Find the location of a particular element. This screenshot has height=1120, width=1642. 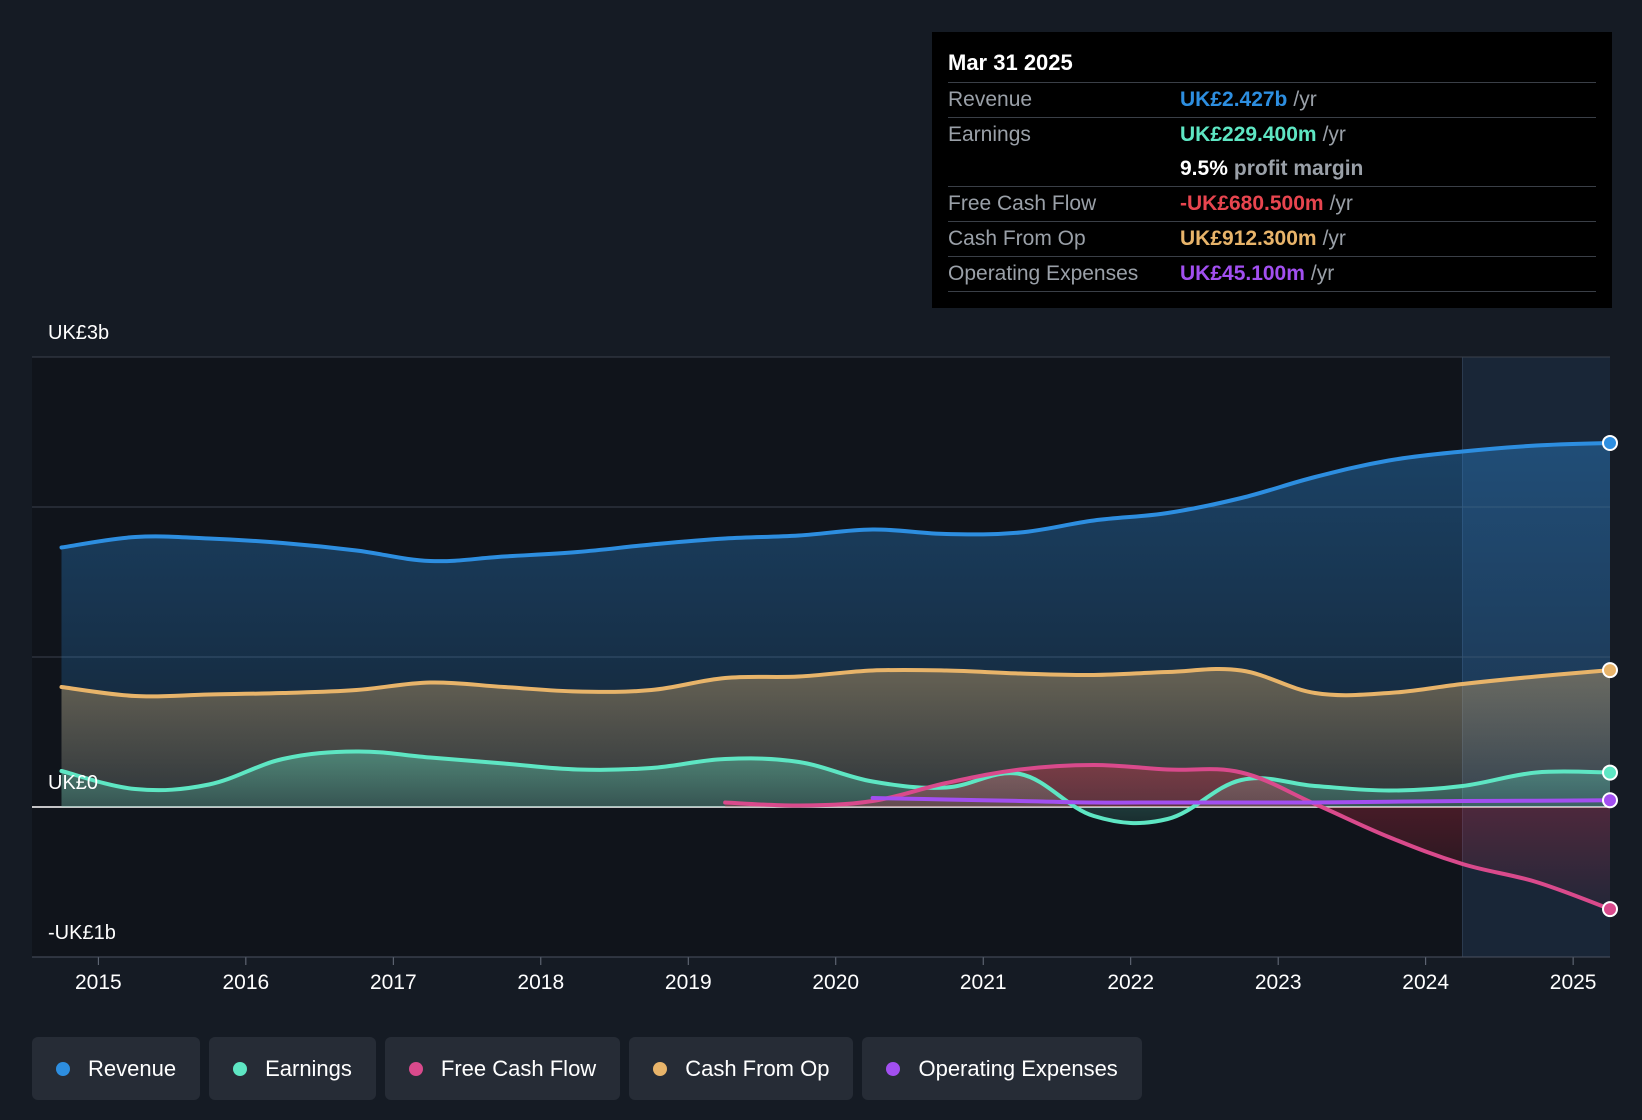

endpoint-cash-from-op is located at coordinates (1610, 670).